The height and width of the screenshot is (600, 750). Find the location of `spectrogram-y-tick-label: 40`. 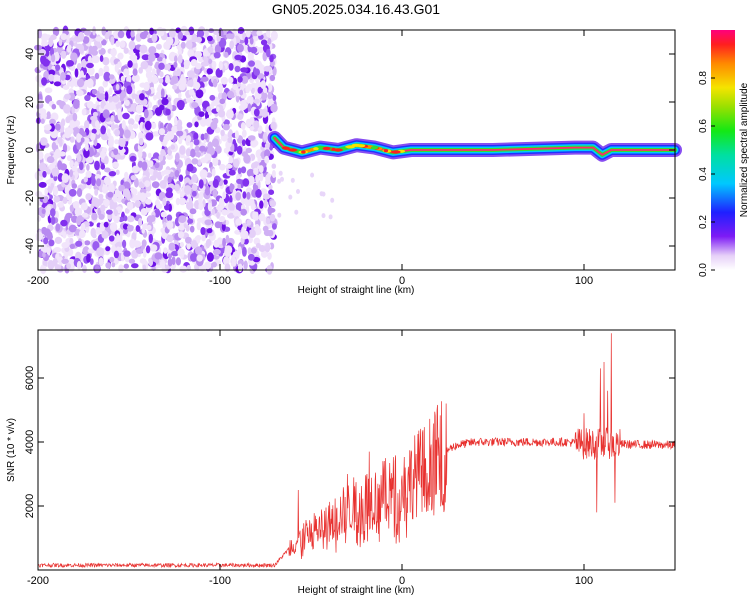

spectrogram-y-tick-label: 40 is located at coordinates (30, 54).